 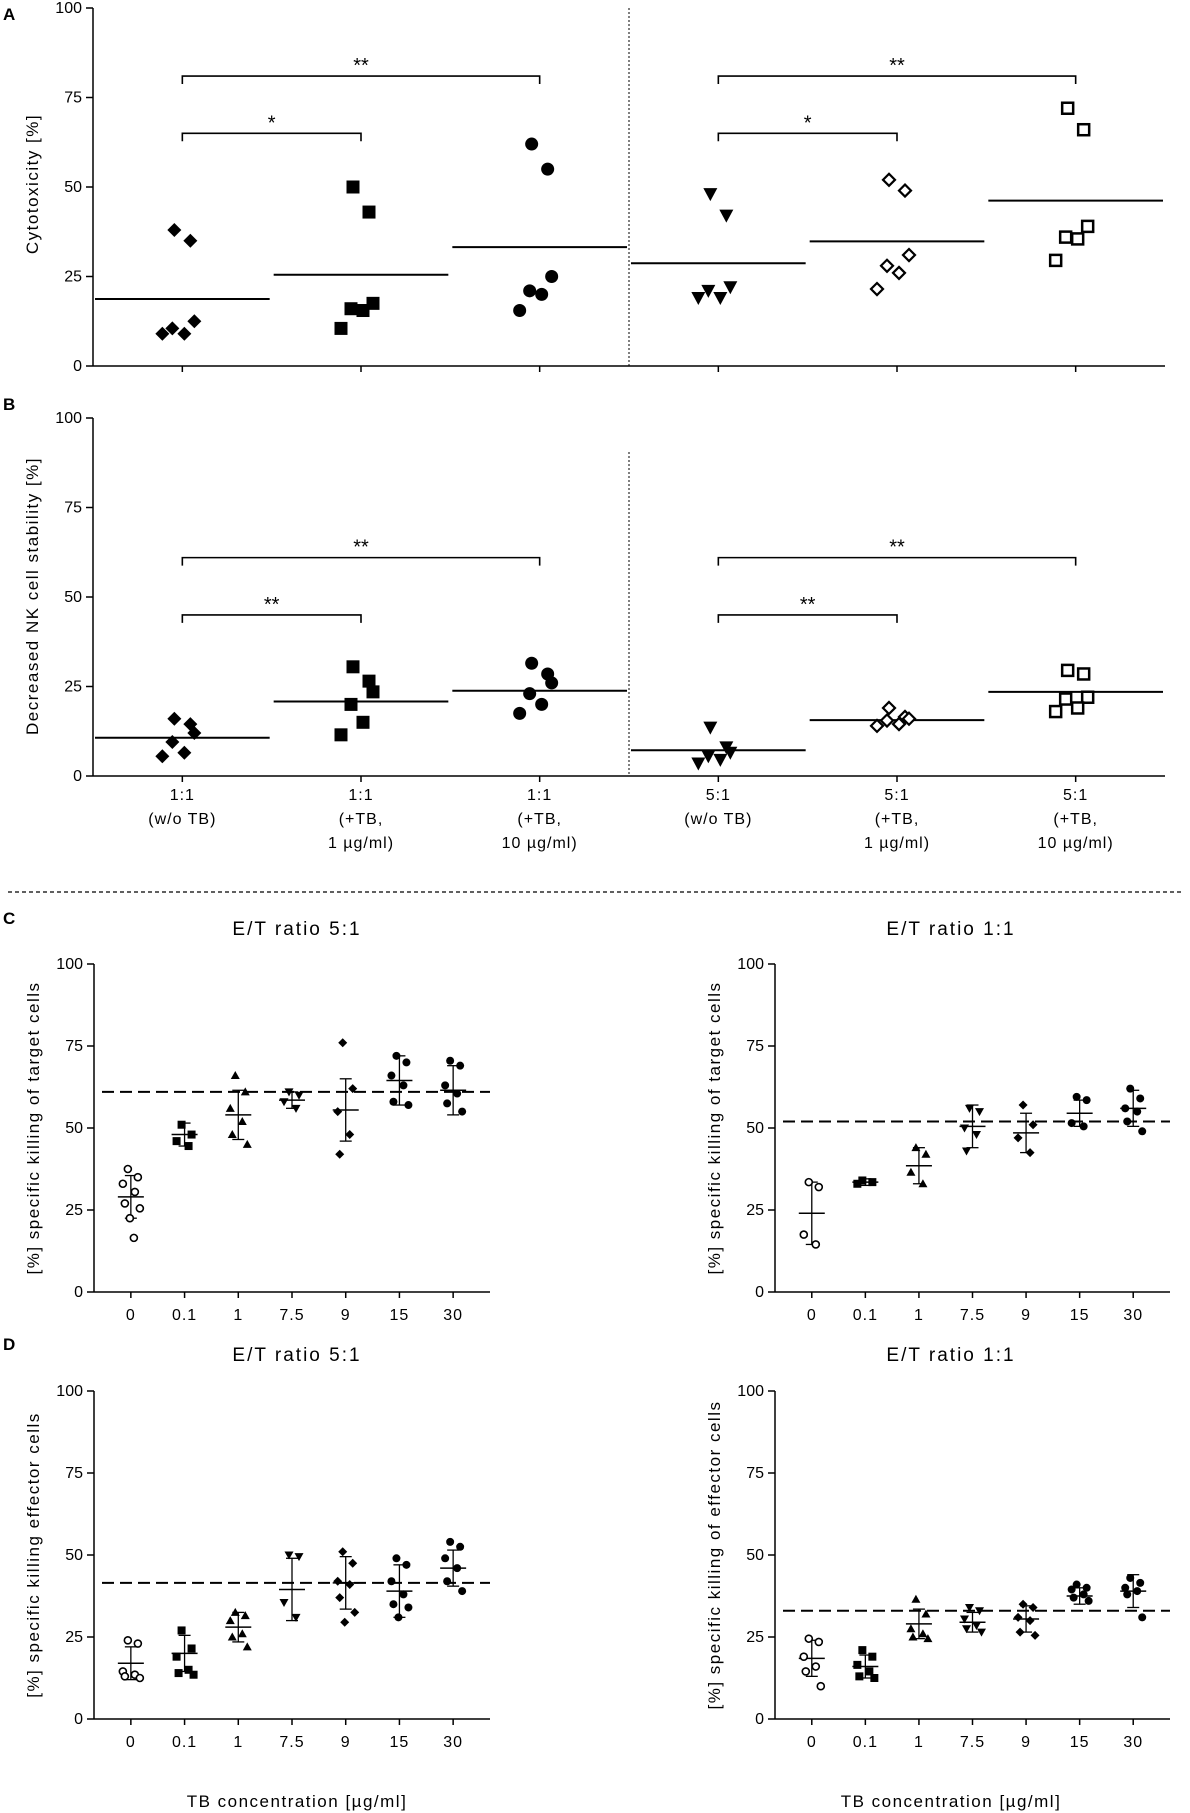 What do you see at coordinates (9, 14) in the screenshot?
I see `panel-label-a: A` at bounding box center [9, 14].